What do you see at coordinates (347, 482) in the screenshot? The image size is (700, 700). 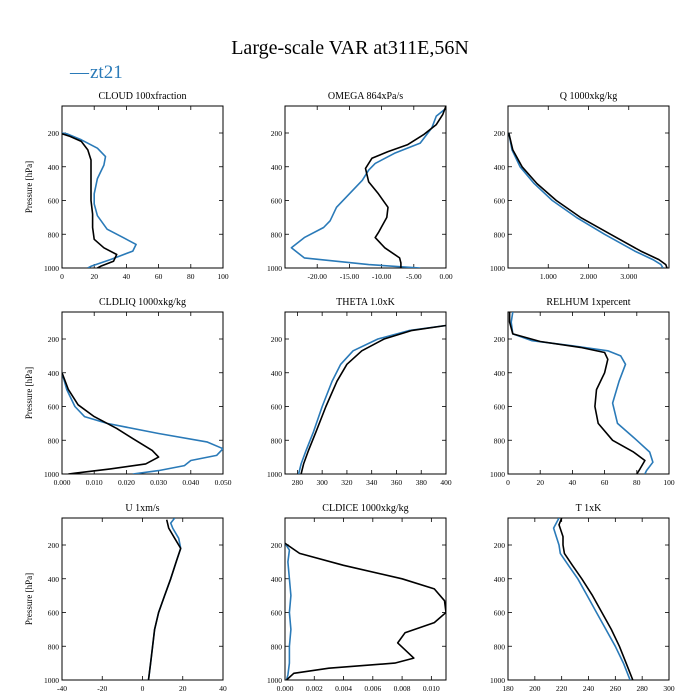 I see `x-tick-label: 320` at bounding box center [347, 482].